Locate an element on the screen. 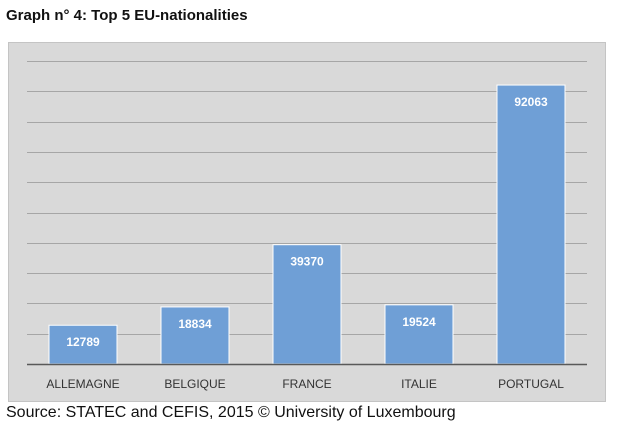 The width and height of the screenshot is (643, 438). chart-title: Graph n° 4: Top 5 EU-nationalities is located at coordinates (127, 15).